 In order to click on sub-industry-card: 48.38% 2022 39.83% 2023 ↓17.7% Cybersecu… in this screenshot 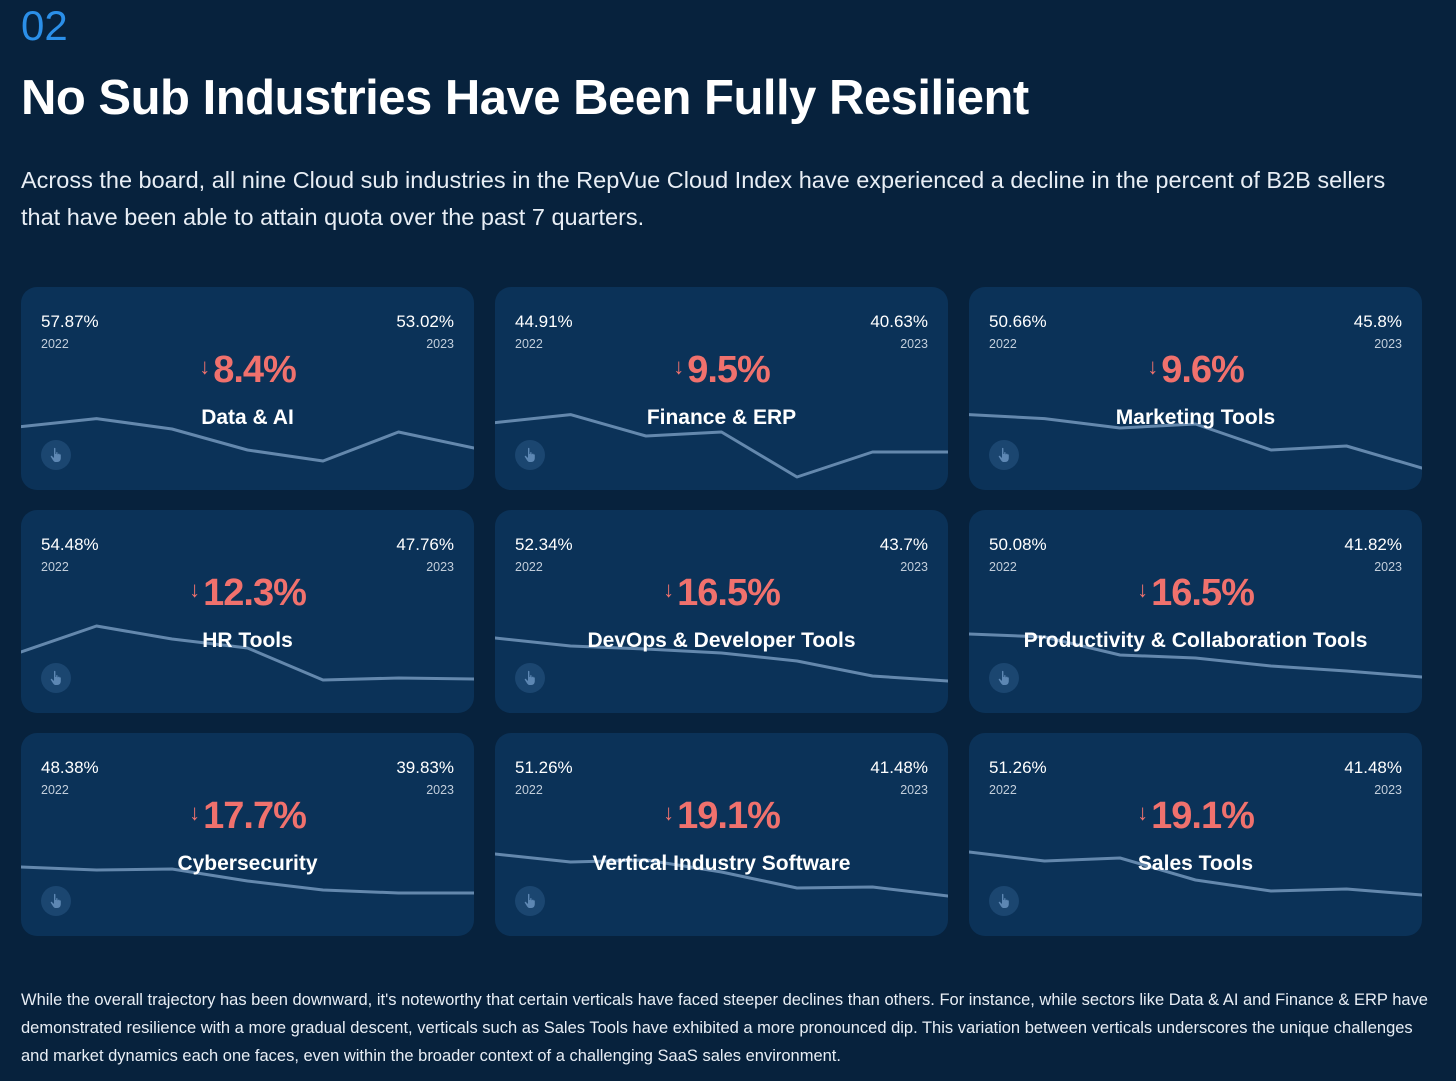, I will do `click(247, 834)`.